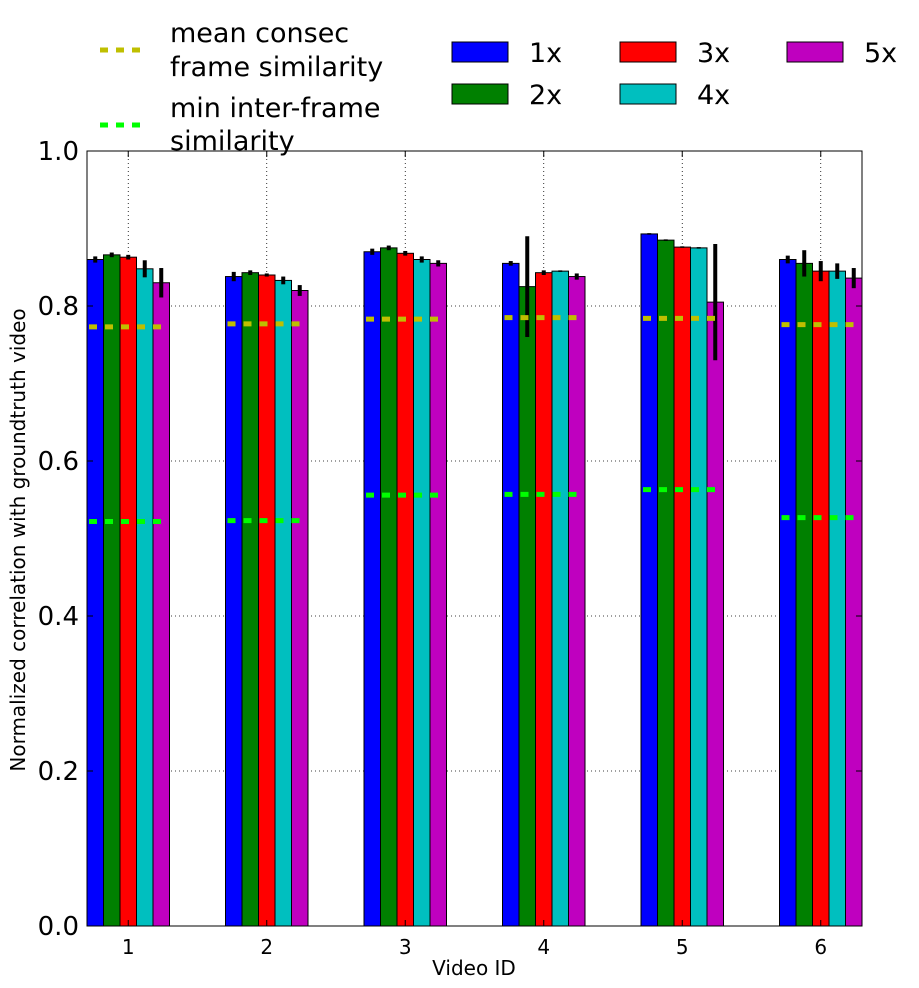  What do you see at coordinates (58, 772) in the screenshot?
I see `y-tick-label: 0.2` at bounding box center [58, 772].